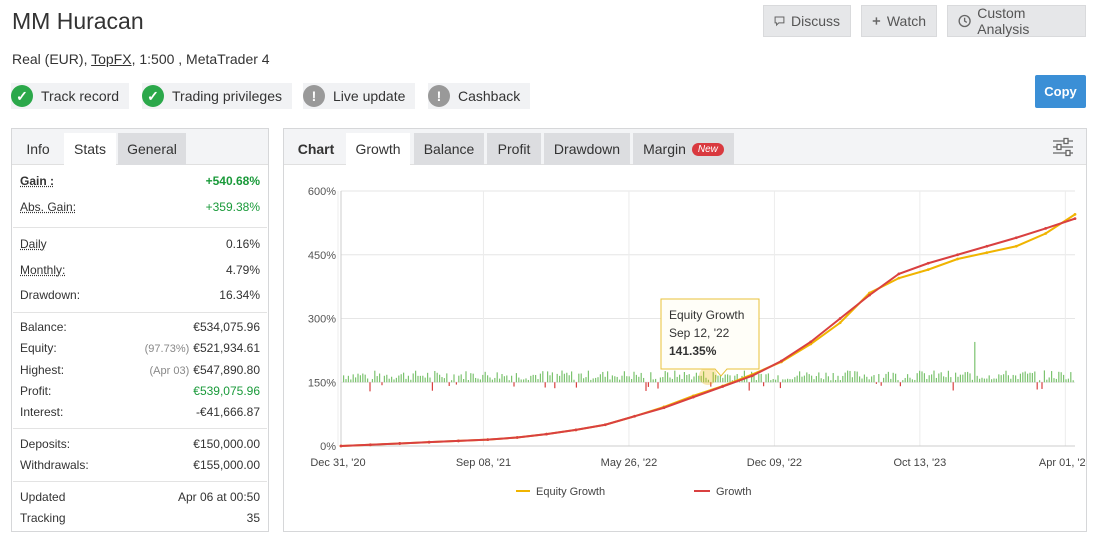 This screenshot has height=537, width=1102. What do you see at coordinates (1016, 21) in the screenshot?
I see `custom-analysis-button: Custom Analysis` at bounding box center [1016, 21].